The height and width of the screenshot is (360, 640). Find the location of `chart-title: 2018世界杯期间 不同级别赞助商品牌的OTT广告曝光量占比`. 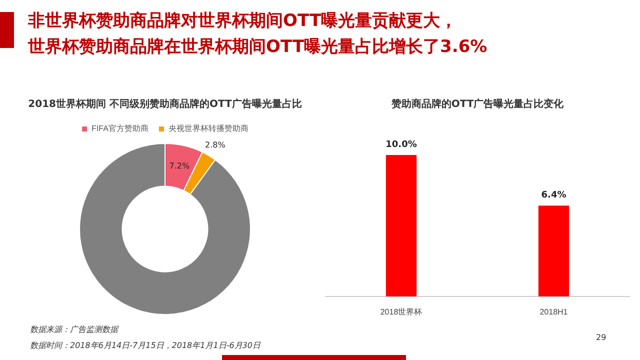

chart-title: 2018世界杯期间 不同级别赞助商品牌的OTT广告曝光量占比 is located at coordinates (165, 104).